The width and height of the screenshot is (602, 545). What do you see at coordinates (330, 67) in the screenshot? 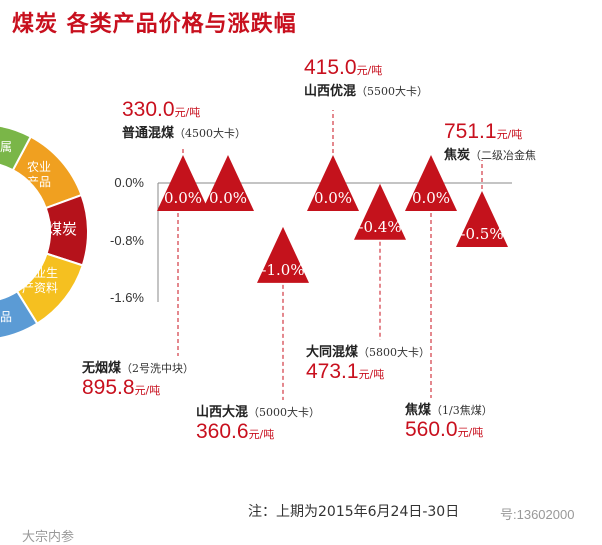
I see `product-price: 415.0` at bounding box center [330, 67].